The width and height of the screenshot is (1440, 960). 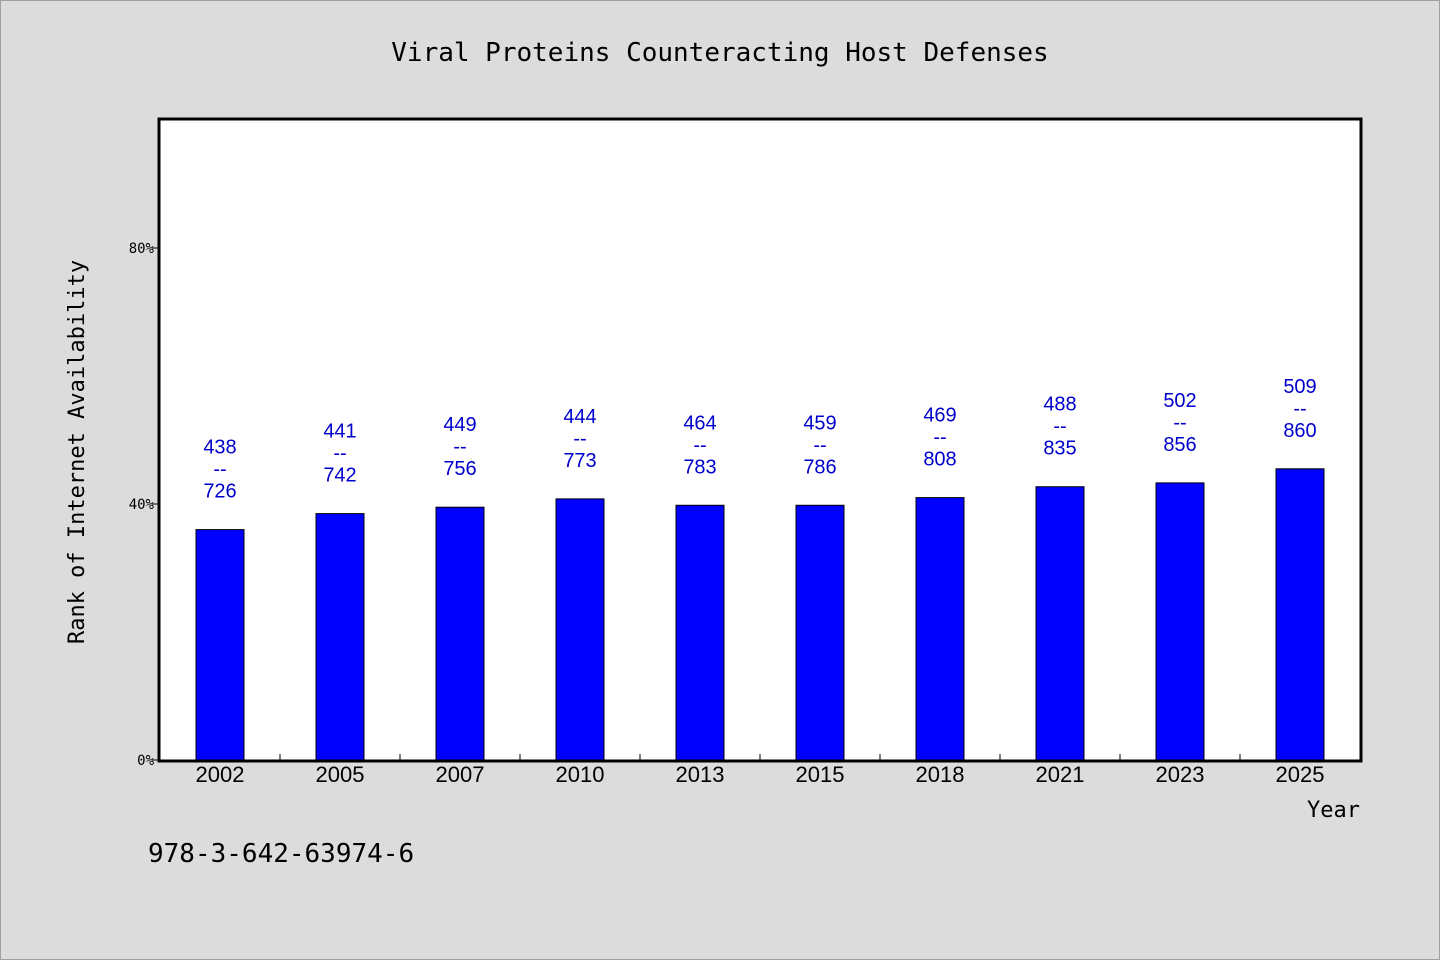 I want to click on data-label-top: 449, so click(x=459, y=425).